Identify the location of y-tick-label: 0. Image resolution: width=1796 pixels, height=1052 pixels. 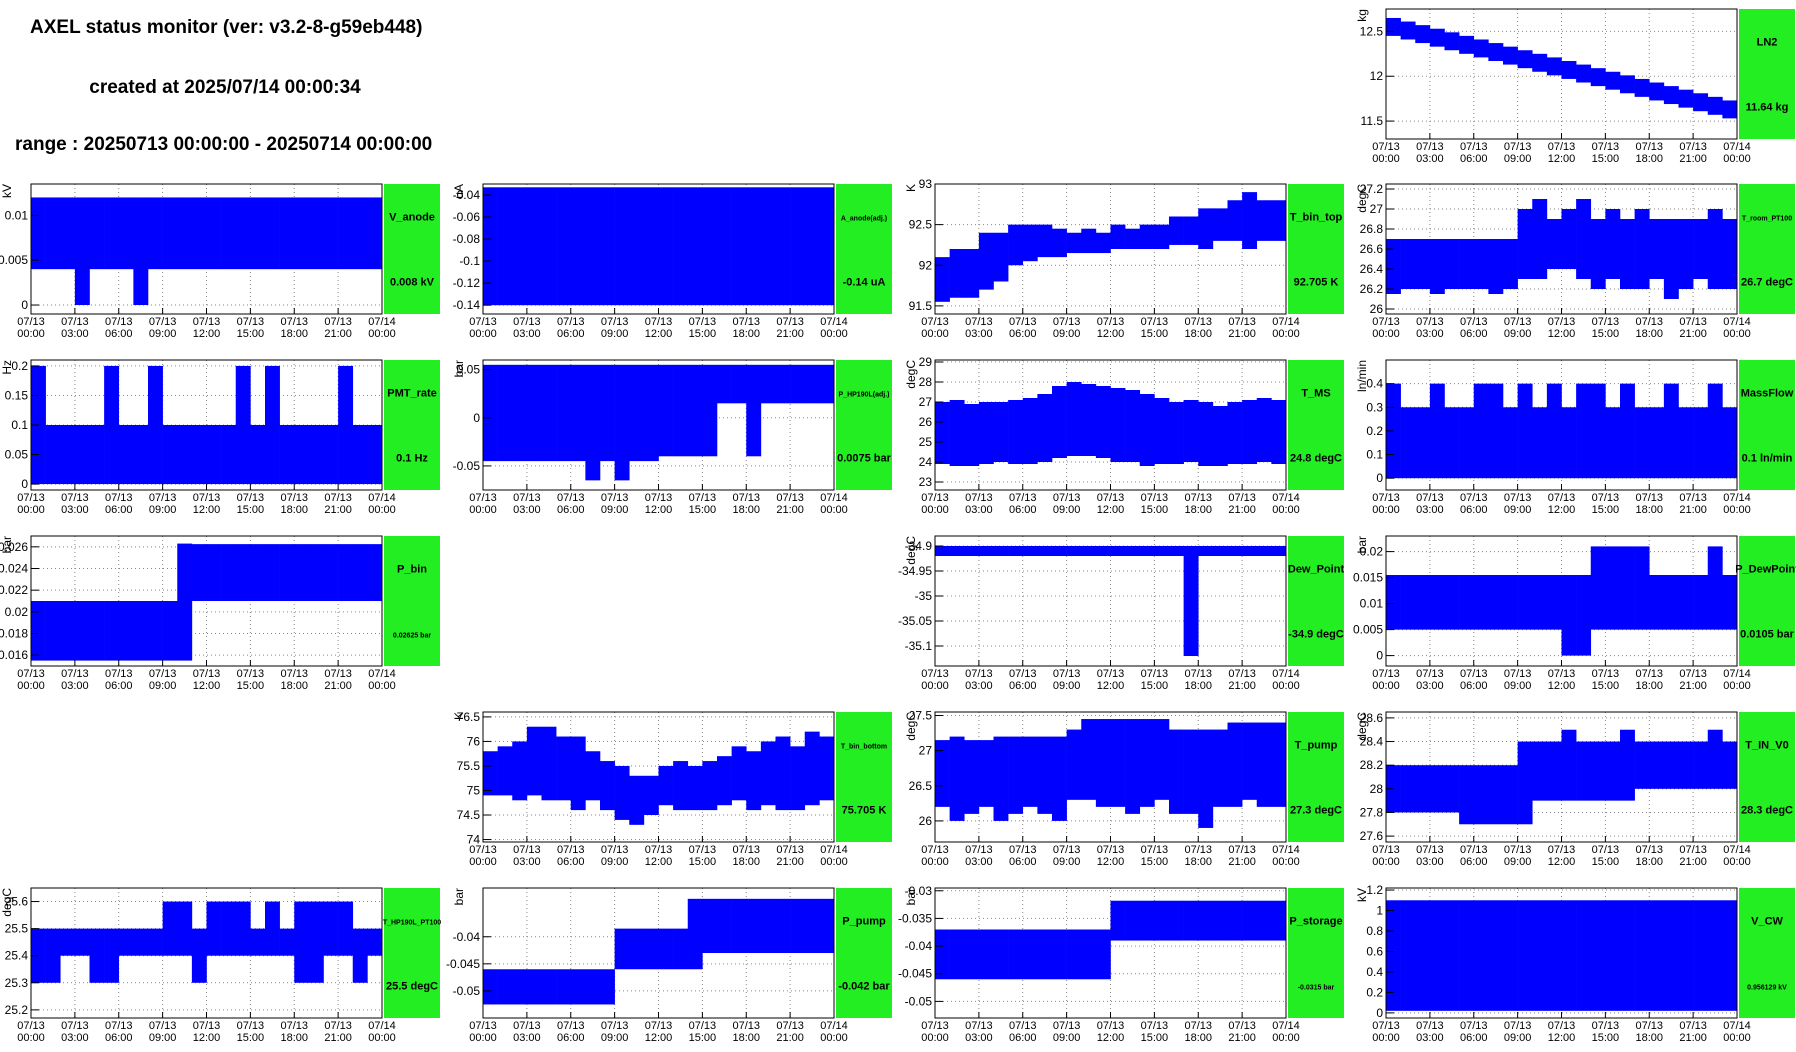
(1379, 478).